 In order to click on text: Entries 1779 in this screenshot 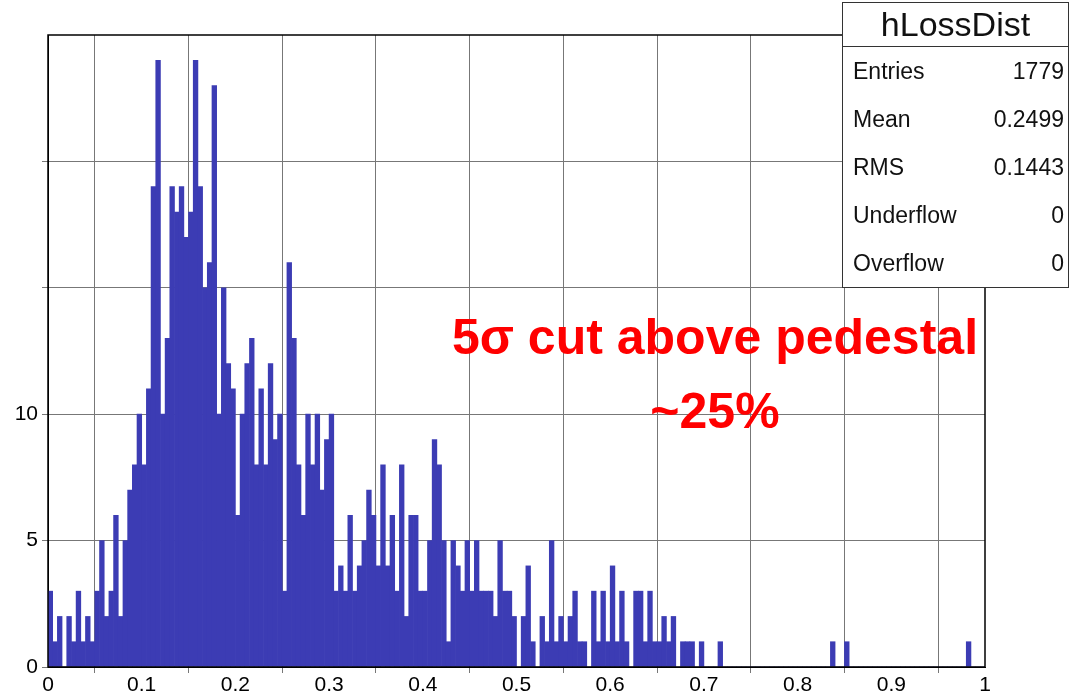, I will do `click(958, 70)`.